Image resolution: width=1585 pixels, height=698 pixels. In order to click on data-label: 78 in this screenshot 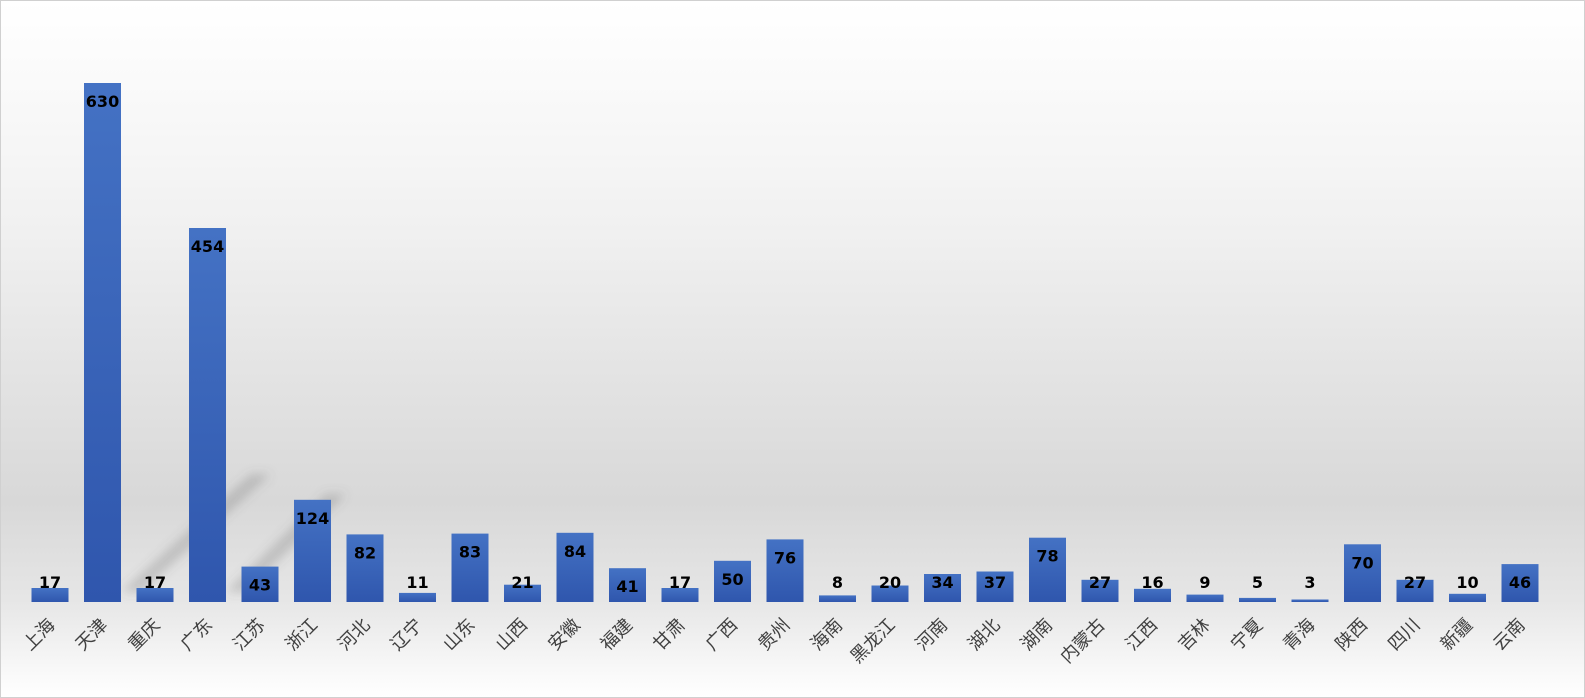, I will do `click(1047, 556)`.